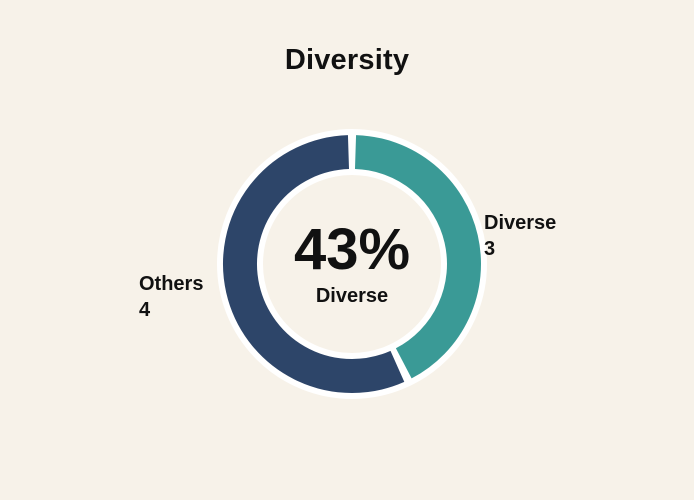 This screenshot has height=500, width=694. I want to click on out-label-diverse-name: Diverse, so click(520, 223).